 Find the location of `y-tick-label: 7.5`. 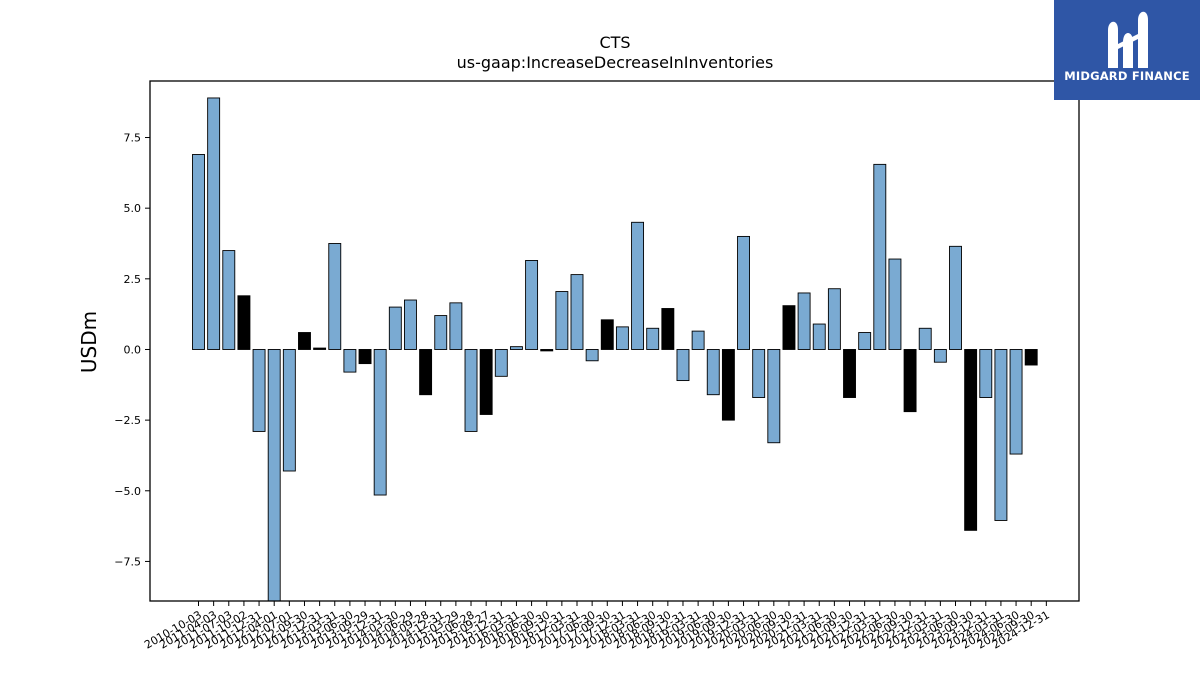

y-tick-label: 7.5 is located at coordinates (133, 138).